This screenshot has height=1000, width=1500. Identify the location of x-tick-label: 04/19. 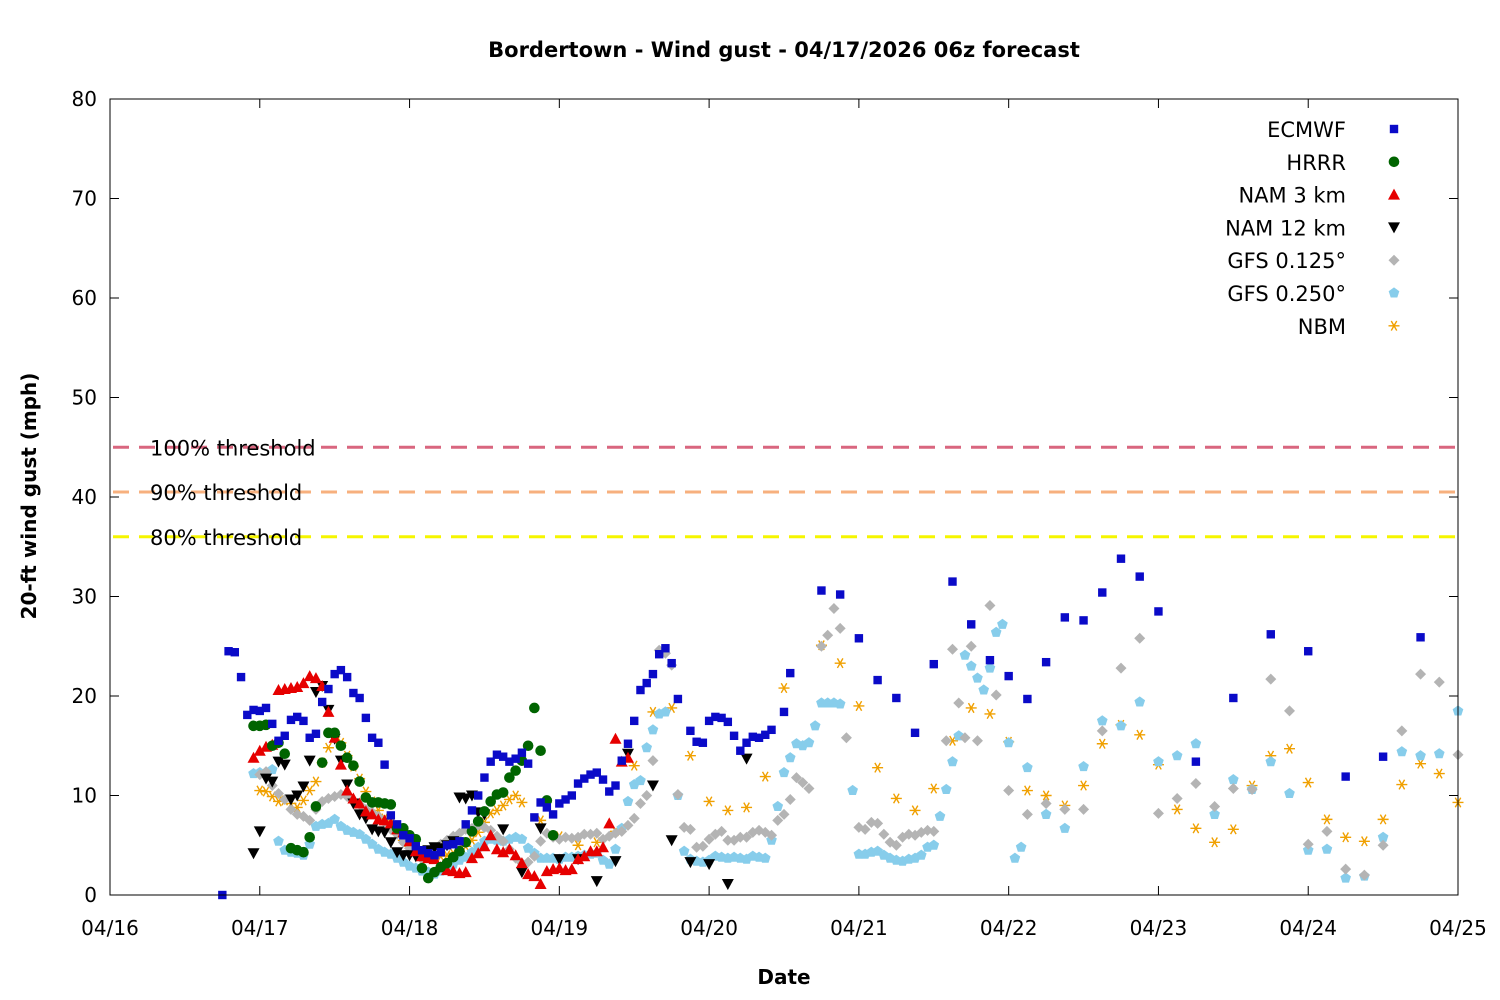
(560, 928).